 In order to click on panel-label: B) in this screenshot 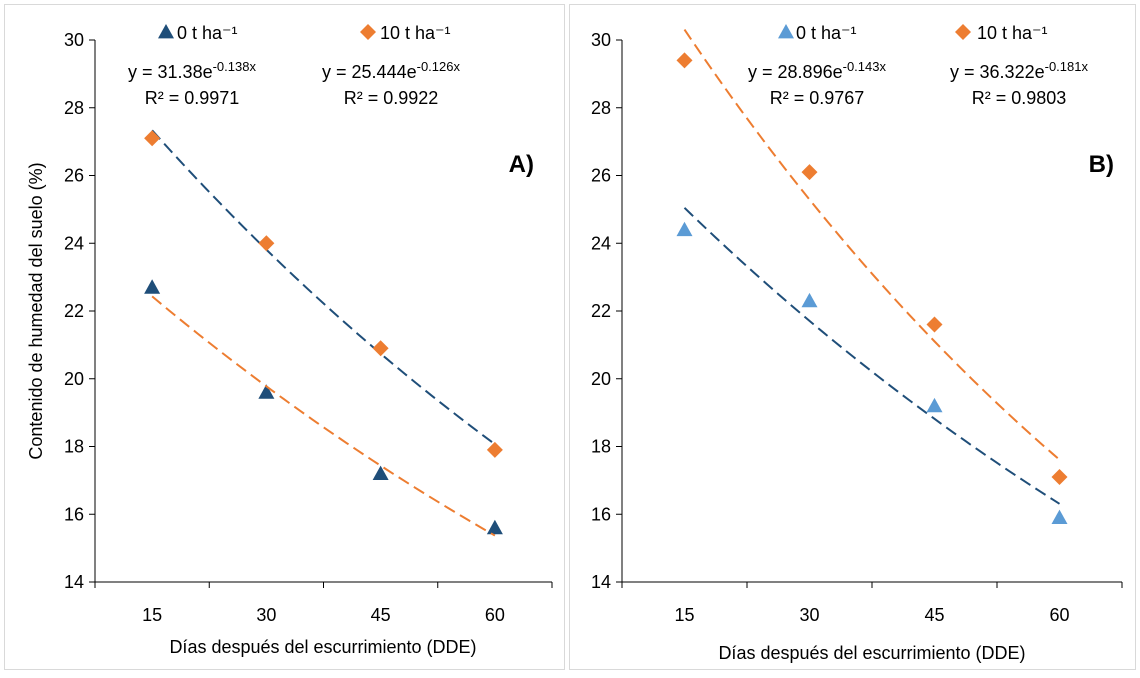, I will do `click(1101, 164)`.